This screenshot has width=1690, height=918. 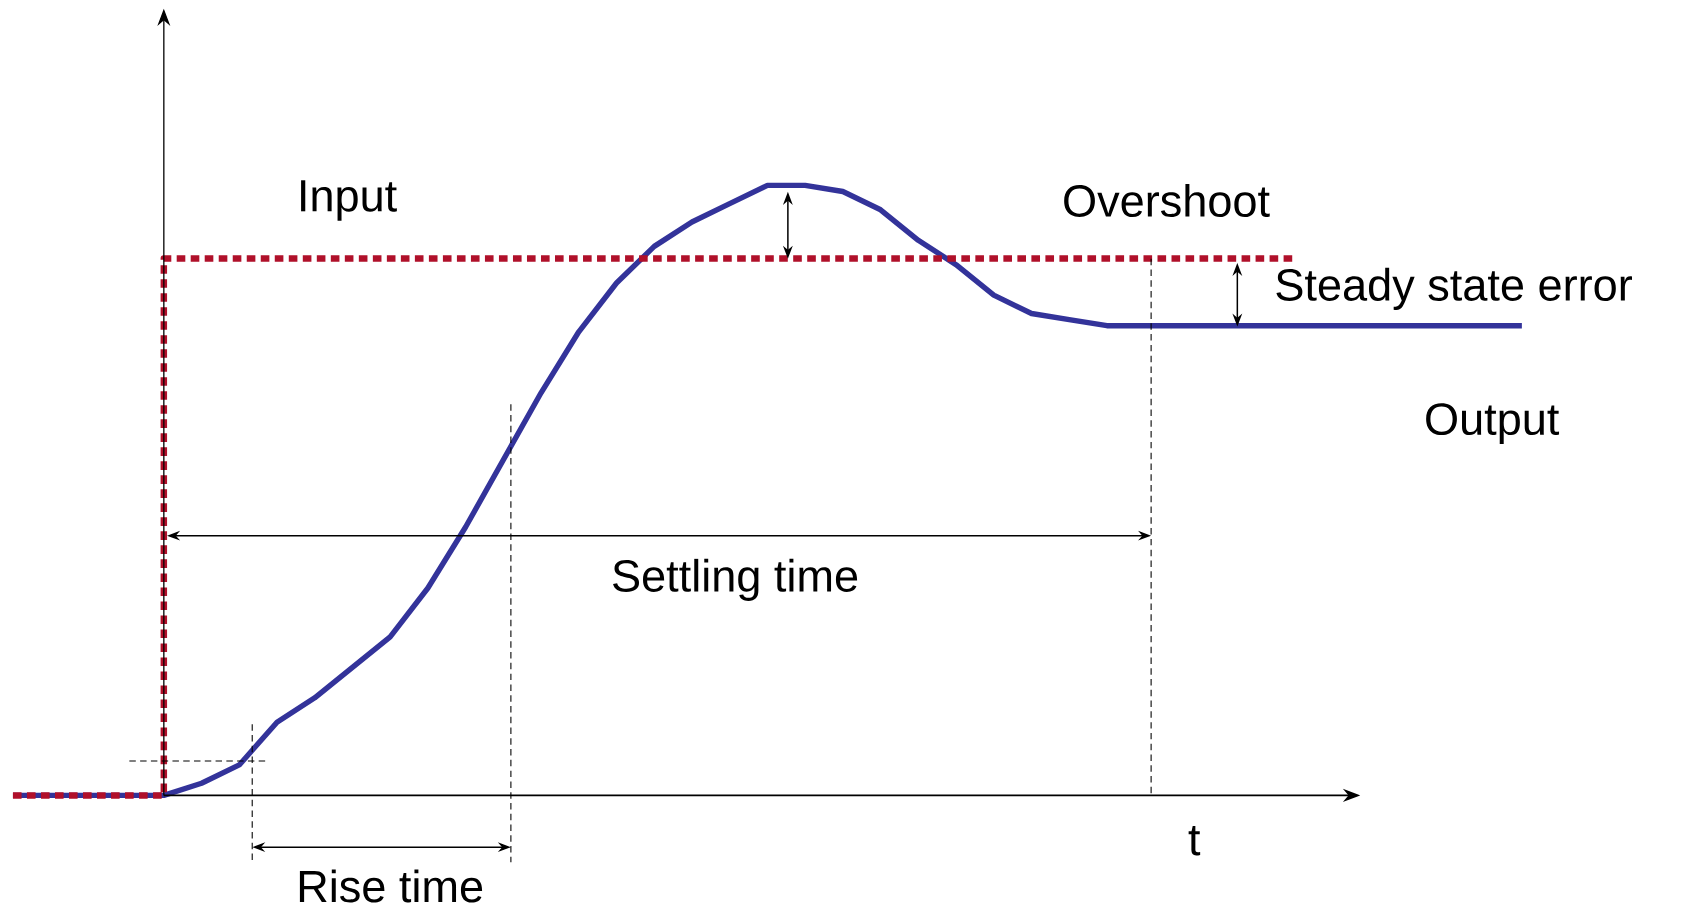 What do you see at coordinates (1454, 289) in the screenshot?
I see `annotation: Steady state error` at bounding box center [1454, 289].